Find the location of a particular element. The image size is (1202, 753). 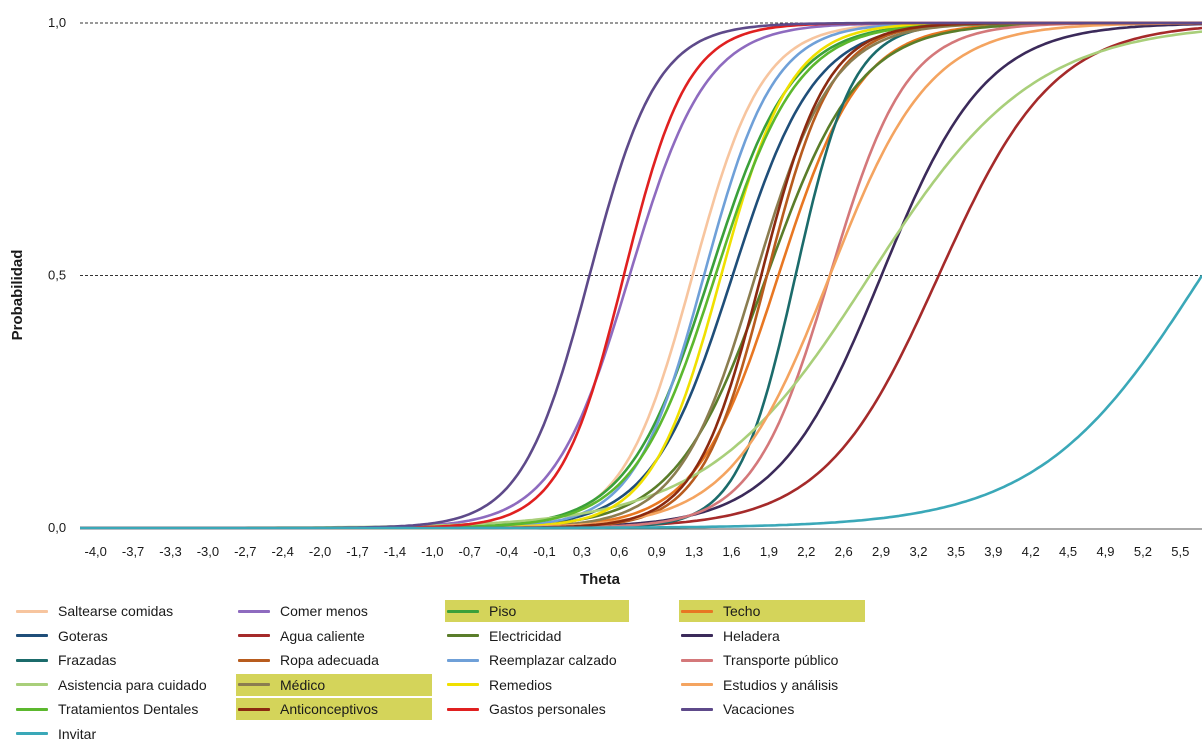

legend-label: Techo is located at coordinates (742, 611).